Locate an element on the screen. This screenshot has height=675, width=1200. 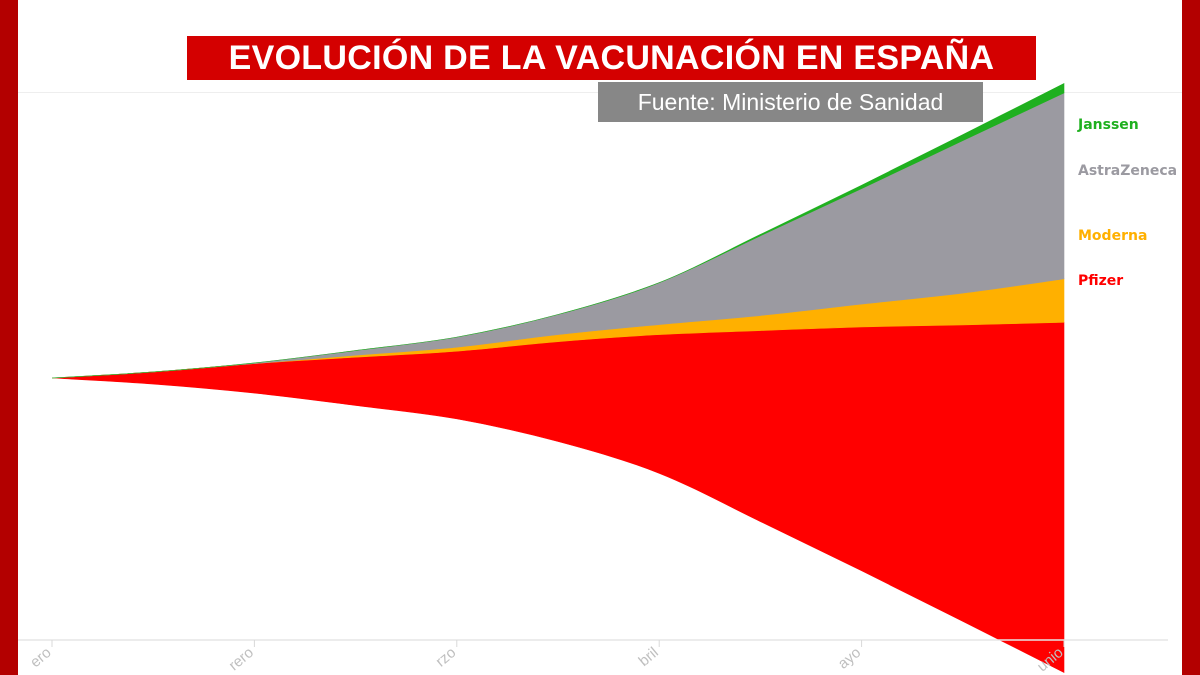
legend-label-janssen: Janssen is located at coordinates (1108, 125).